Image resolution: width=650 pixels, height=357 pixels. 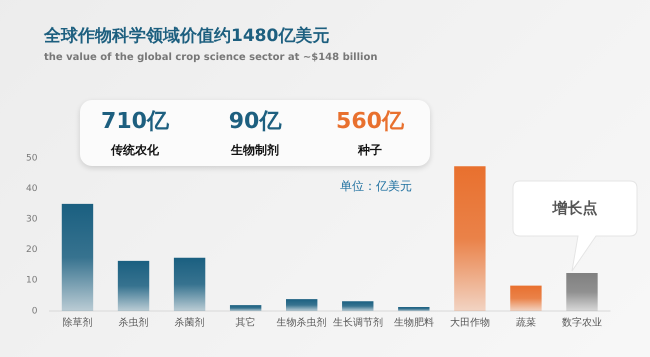 I want to click on y-tick-label: 30, so click(x=32, y=219).